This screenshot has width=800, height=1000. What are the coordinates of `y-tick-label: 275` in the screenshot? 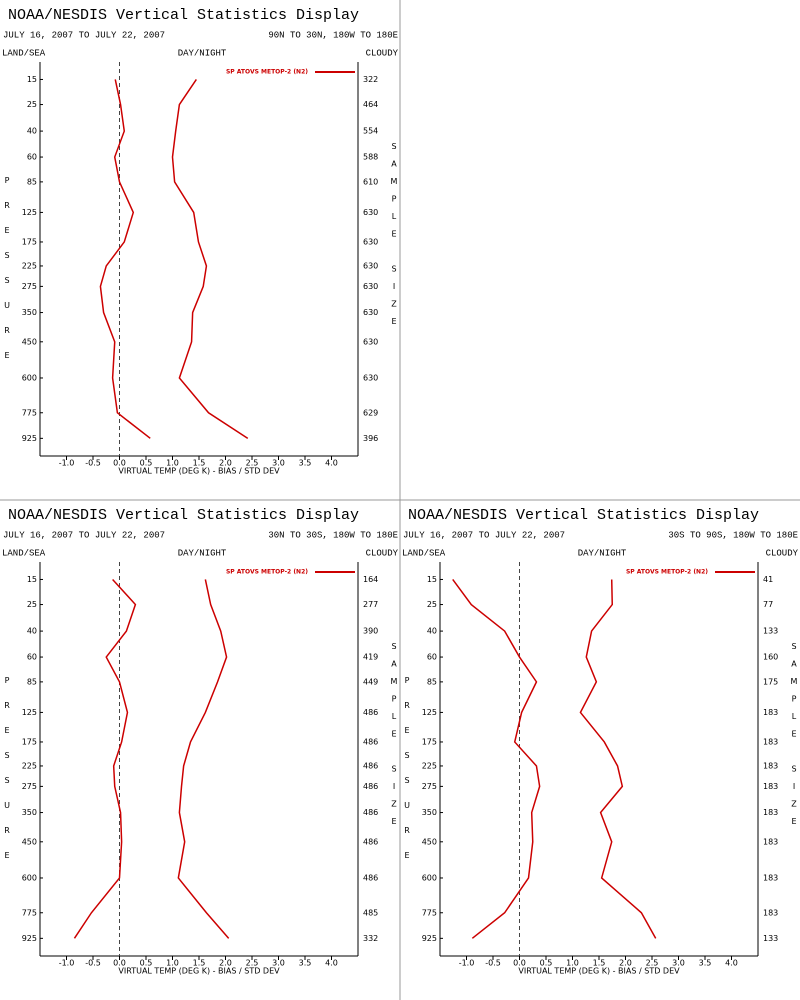 It's located at (429, 786).